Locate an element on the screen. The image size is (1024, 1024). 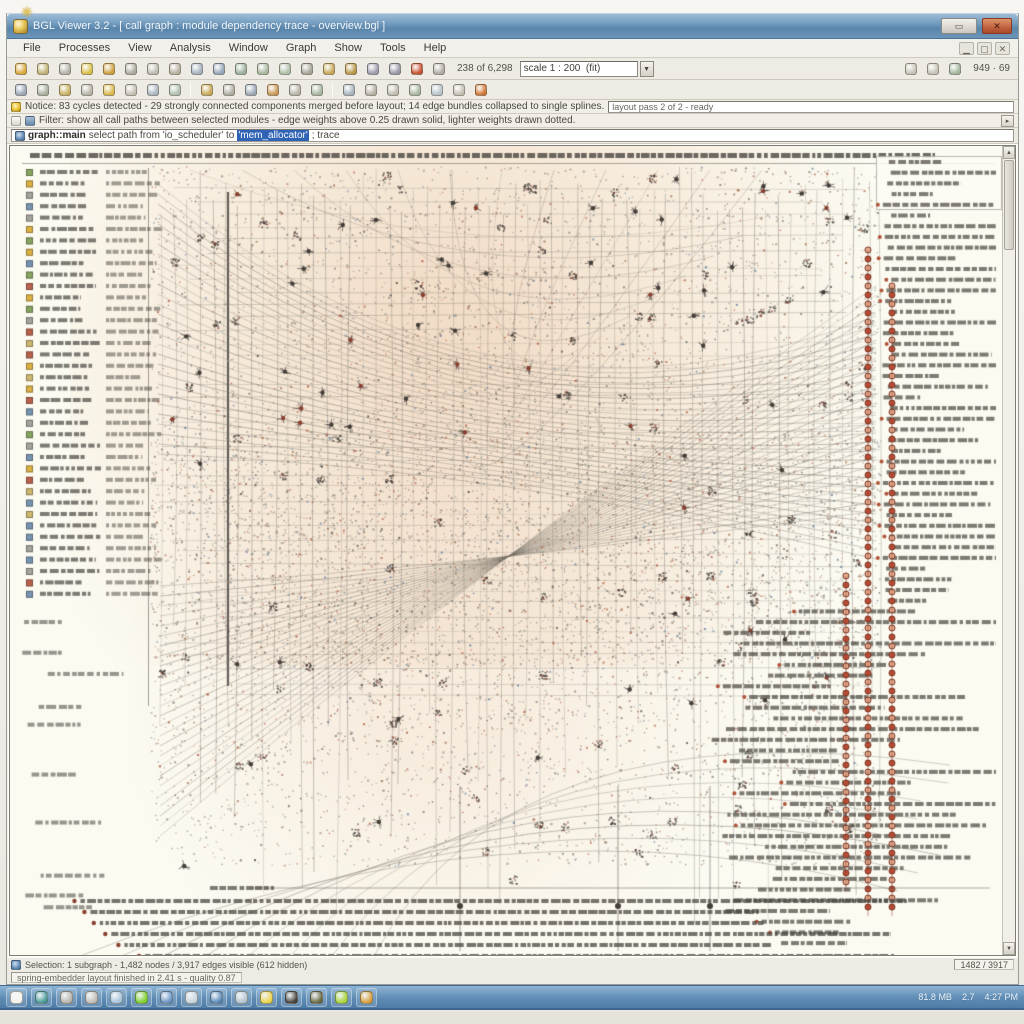
scrollbar-thumb is located at coordinates (1009, 205).